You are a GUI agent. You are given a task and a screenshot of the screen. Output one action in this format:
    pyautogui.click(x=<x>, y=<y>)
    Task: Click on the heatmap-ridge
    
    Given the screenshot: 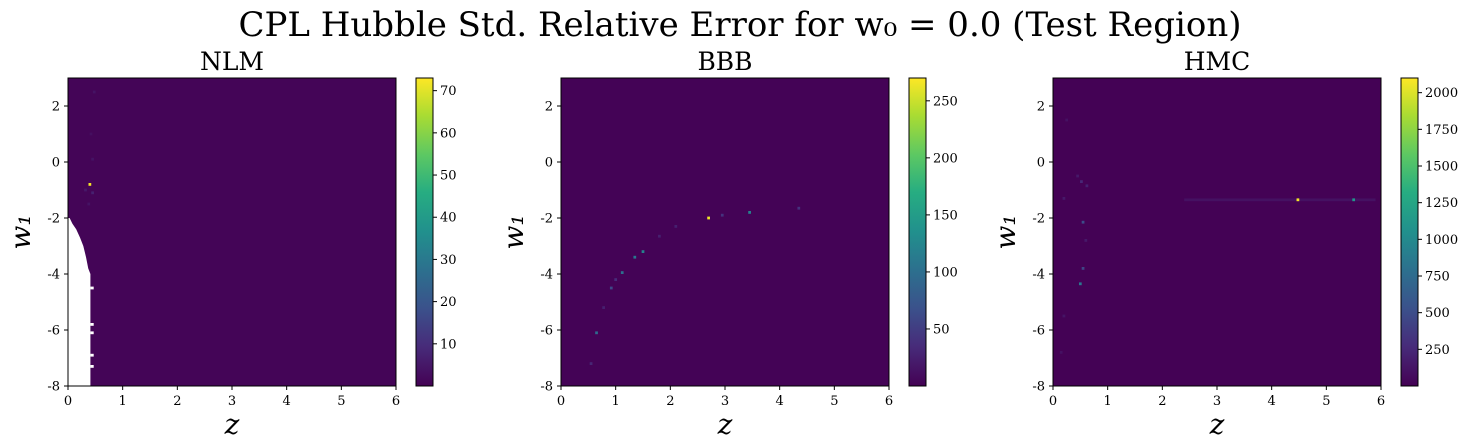 What is the action you would take?
    pyautogui.click(x=1280, y=200)
    